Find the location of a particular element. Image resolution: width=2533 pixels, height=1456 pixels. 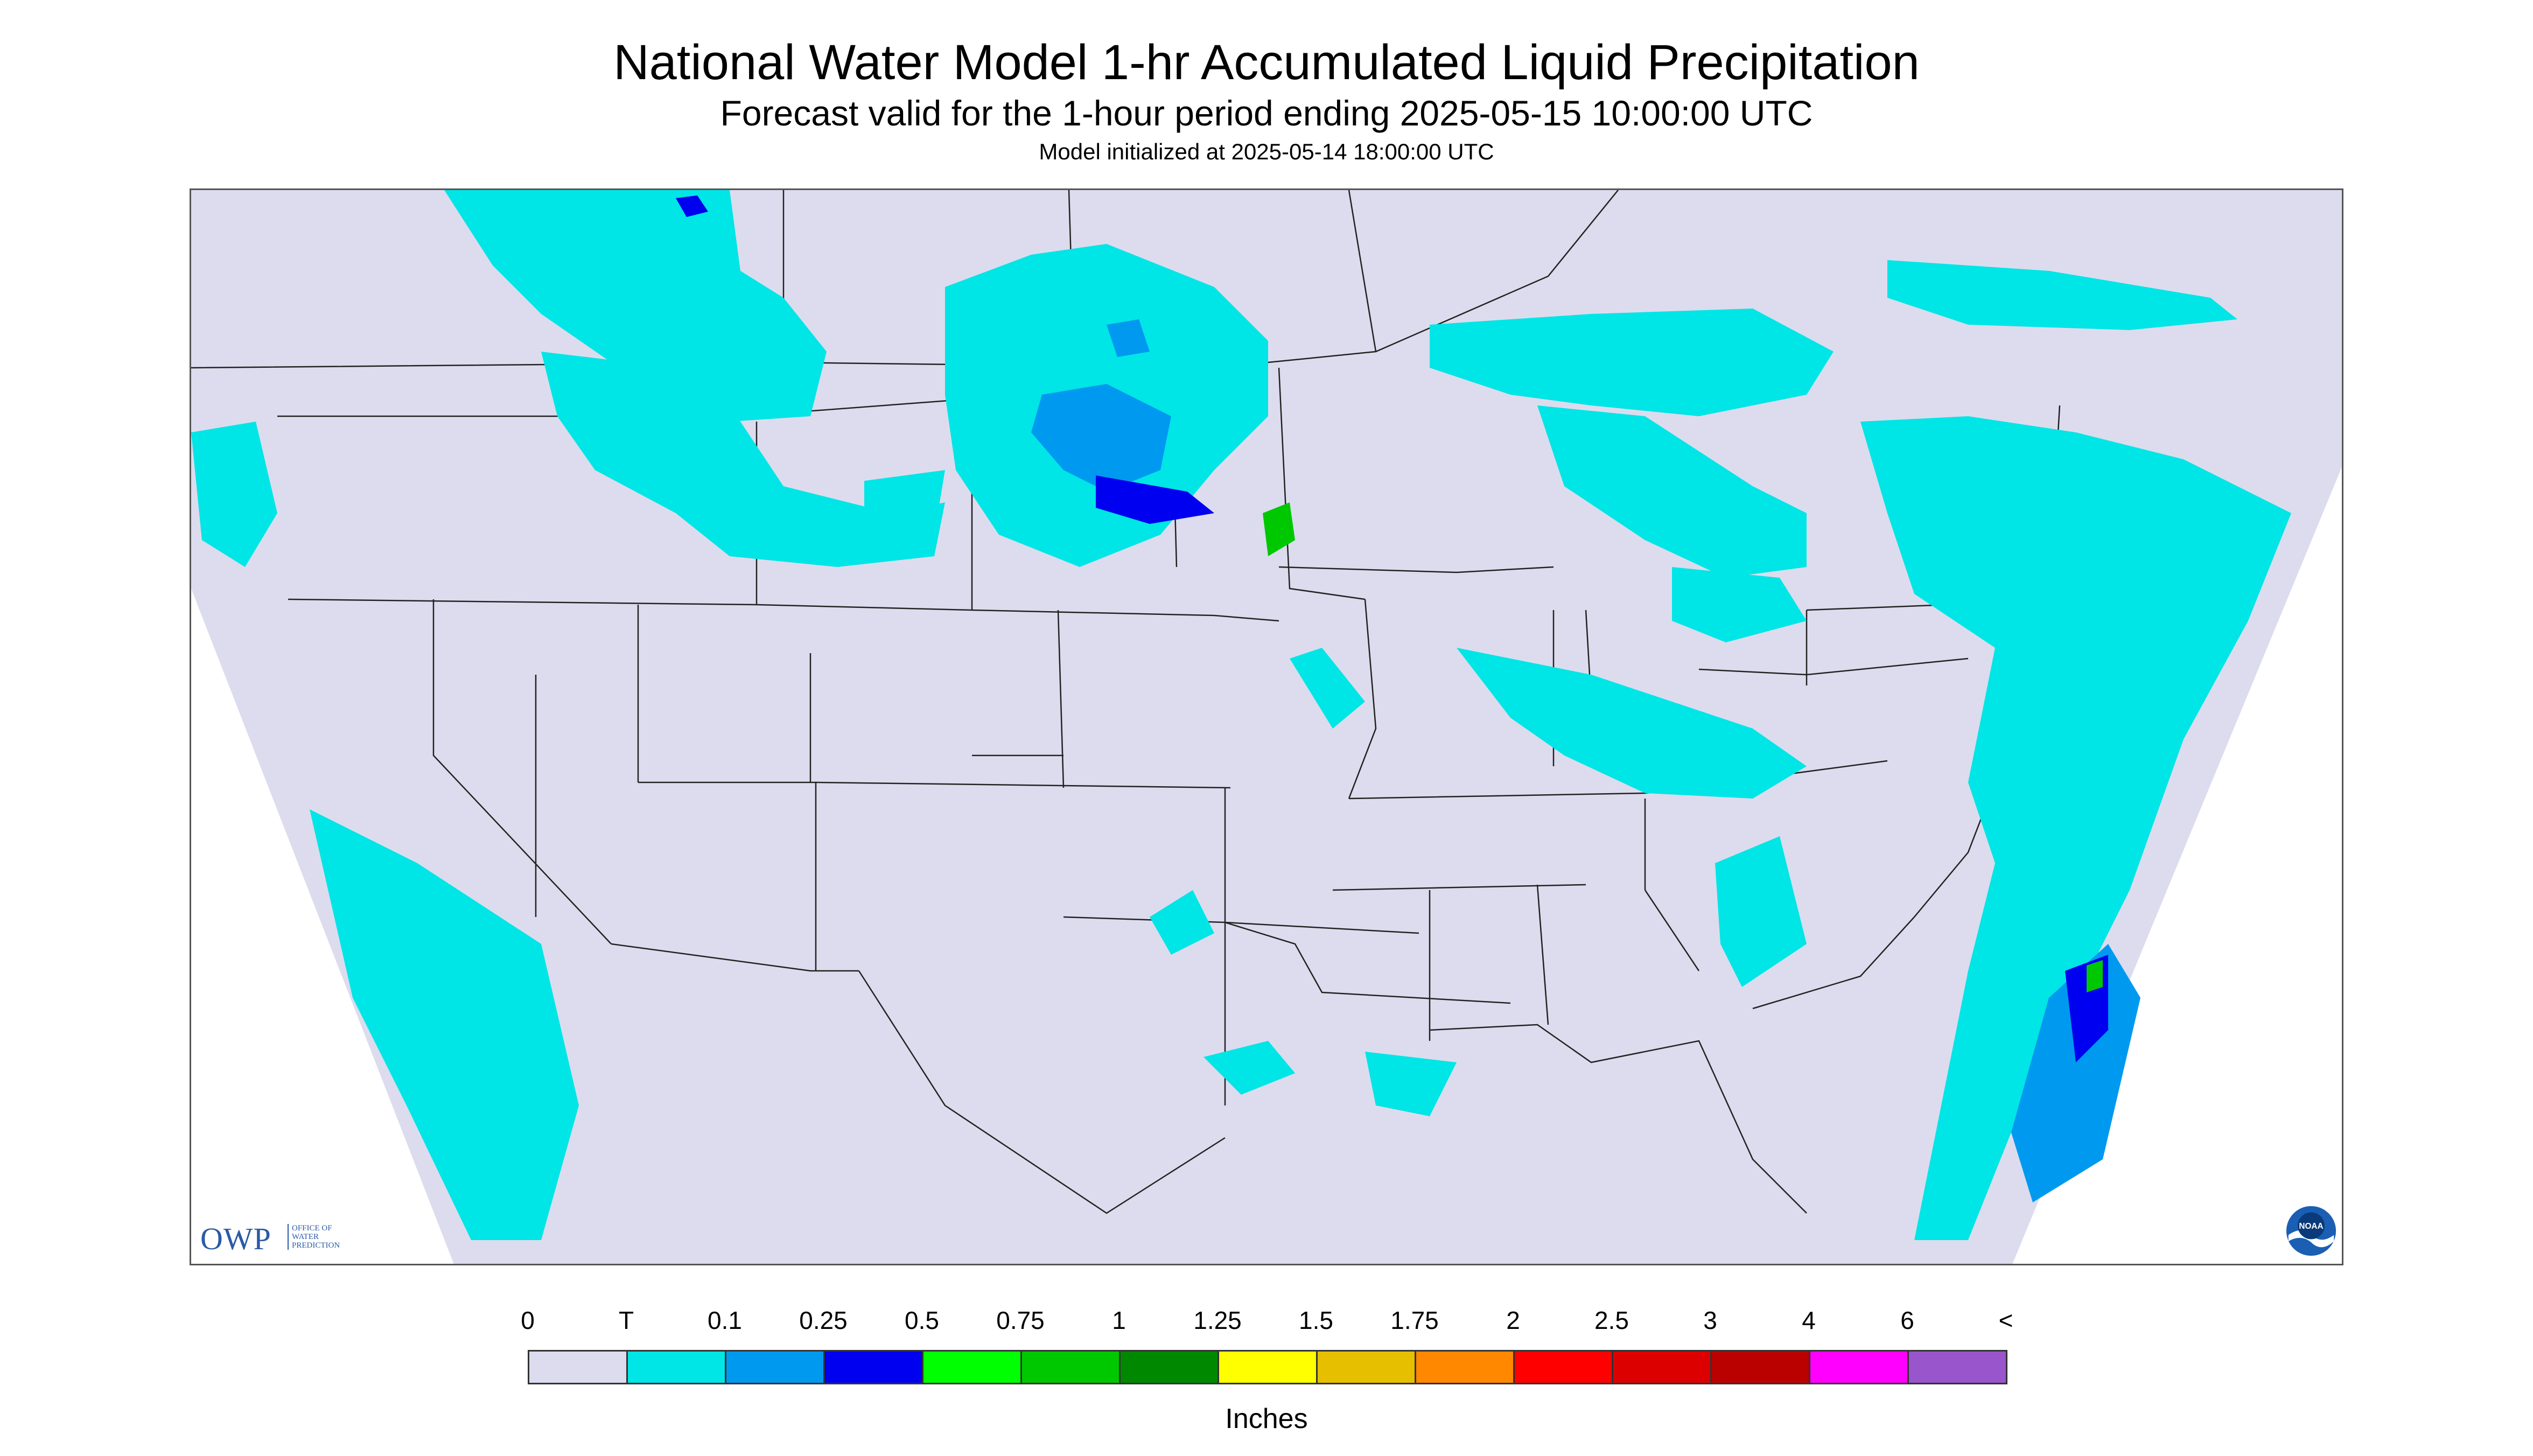

legend-tick-label: 3 is located at coordinates (1710, 1320).